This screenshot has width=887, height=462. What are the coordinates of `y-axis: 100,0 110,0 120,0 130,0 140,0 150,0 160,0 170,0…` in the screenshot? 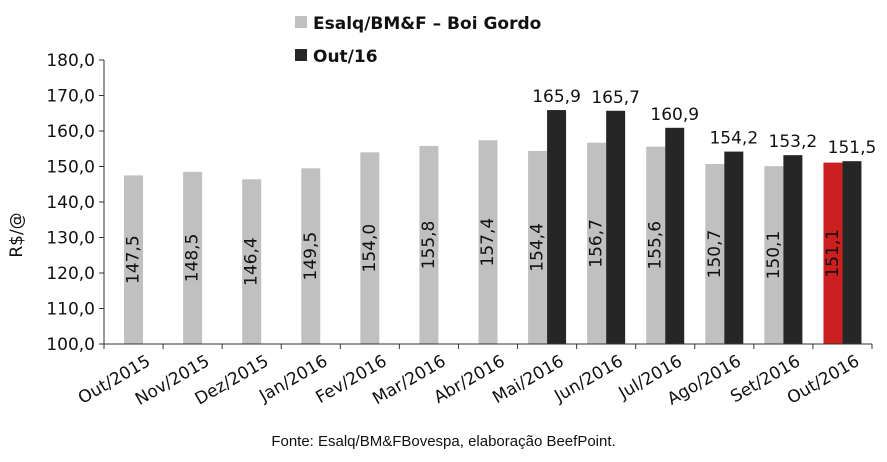 It's located at (75, 203).